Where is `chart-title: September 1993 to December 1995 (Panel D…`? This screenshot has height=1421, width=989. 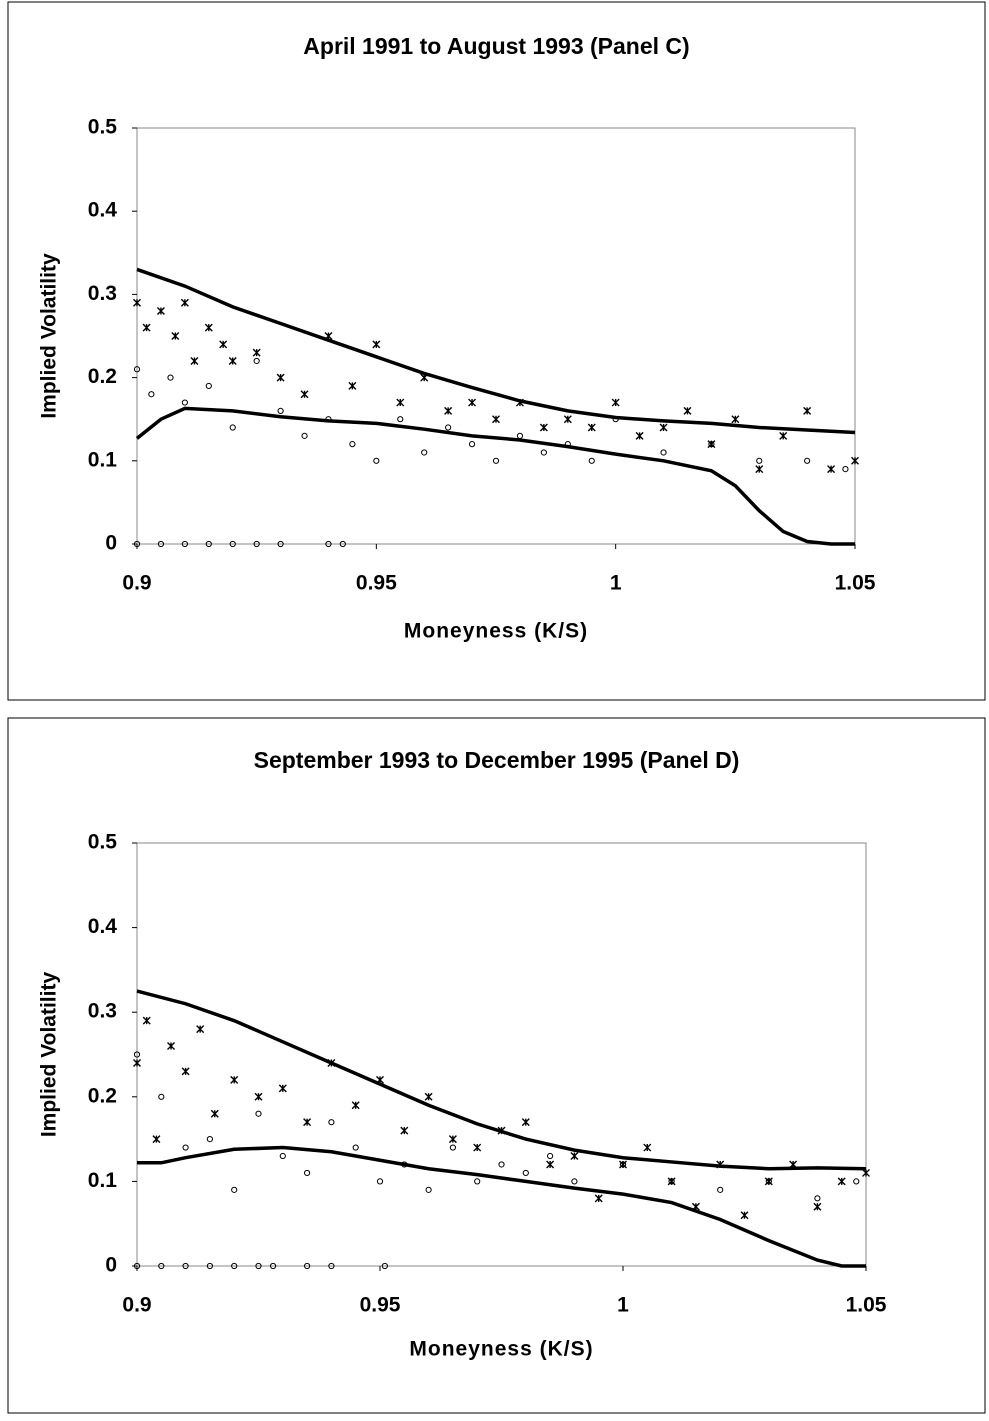
chart-title: September 1993 to December 1995 (Panel D… is located at coordinates (497, 760).